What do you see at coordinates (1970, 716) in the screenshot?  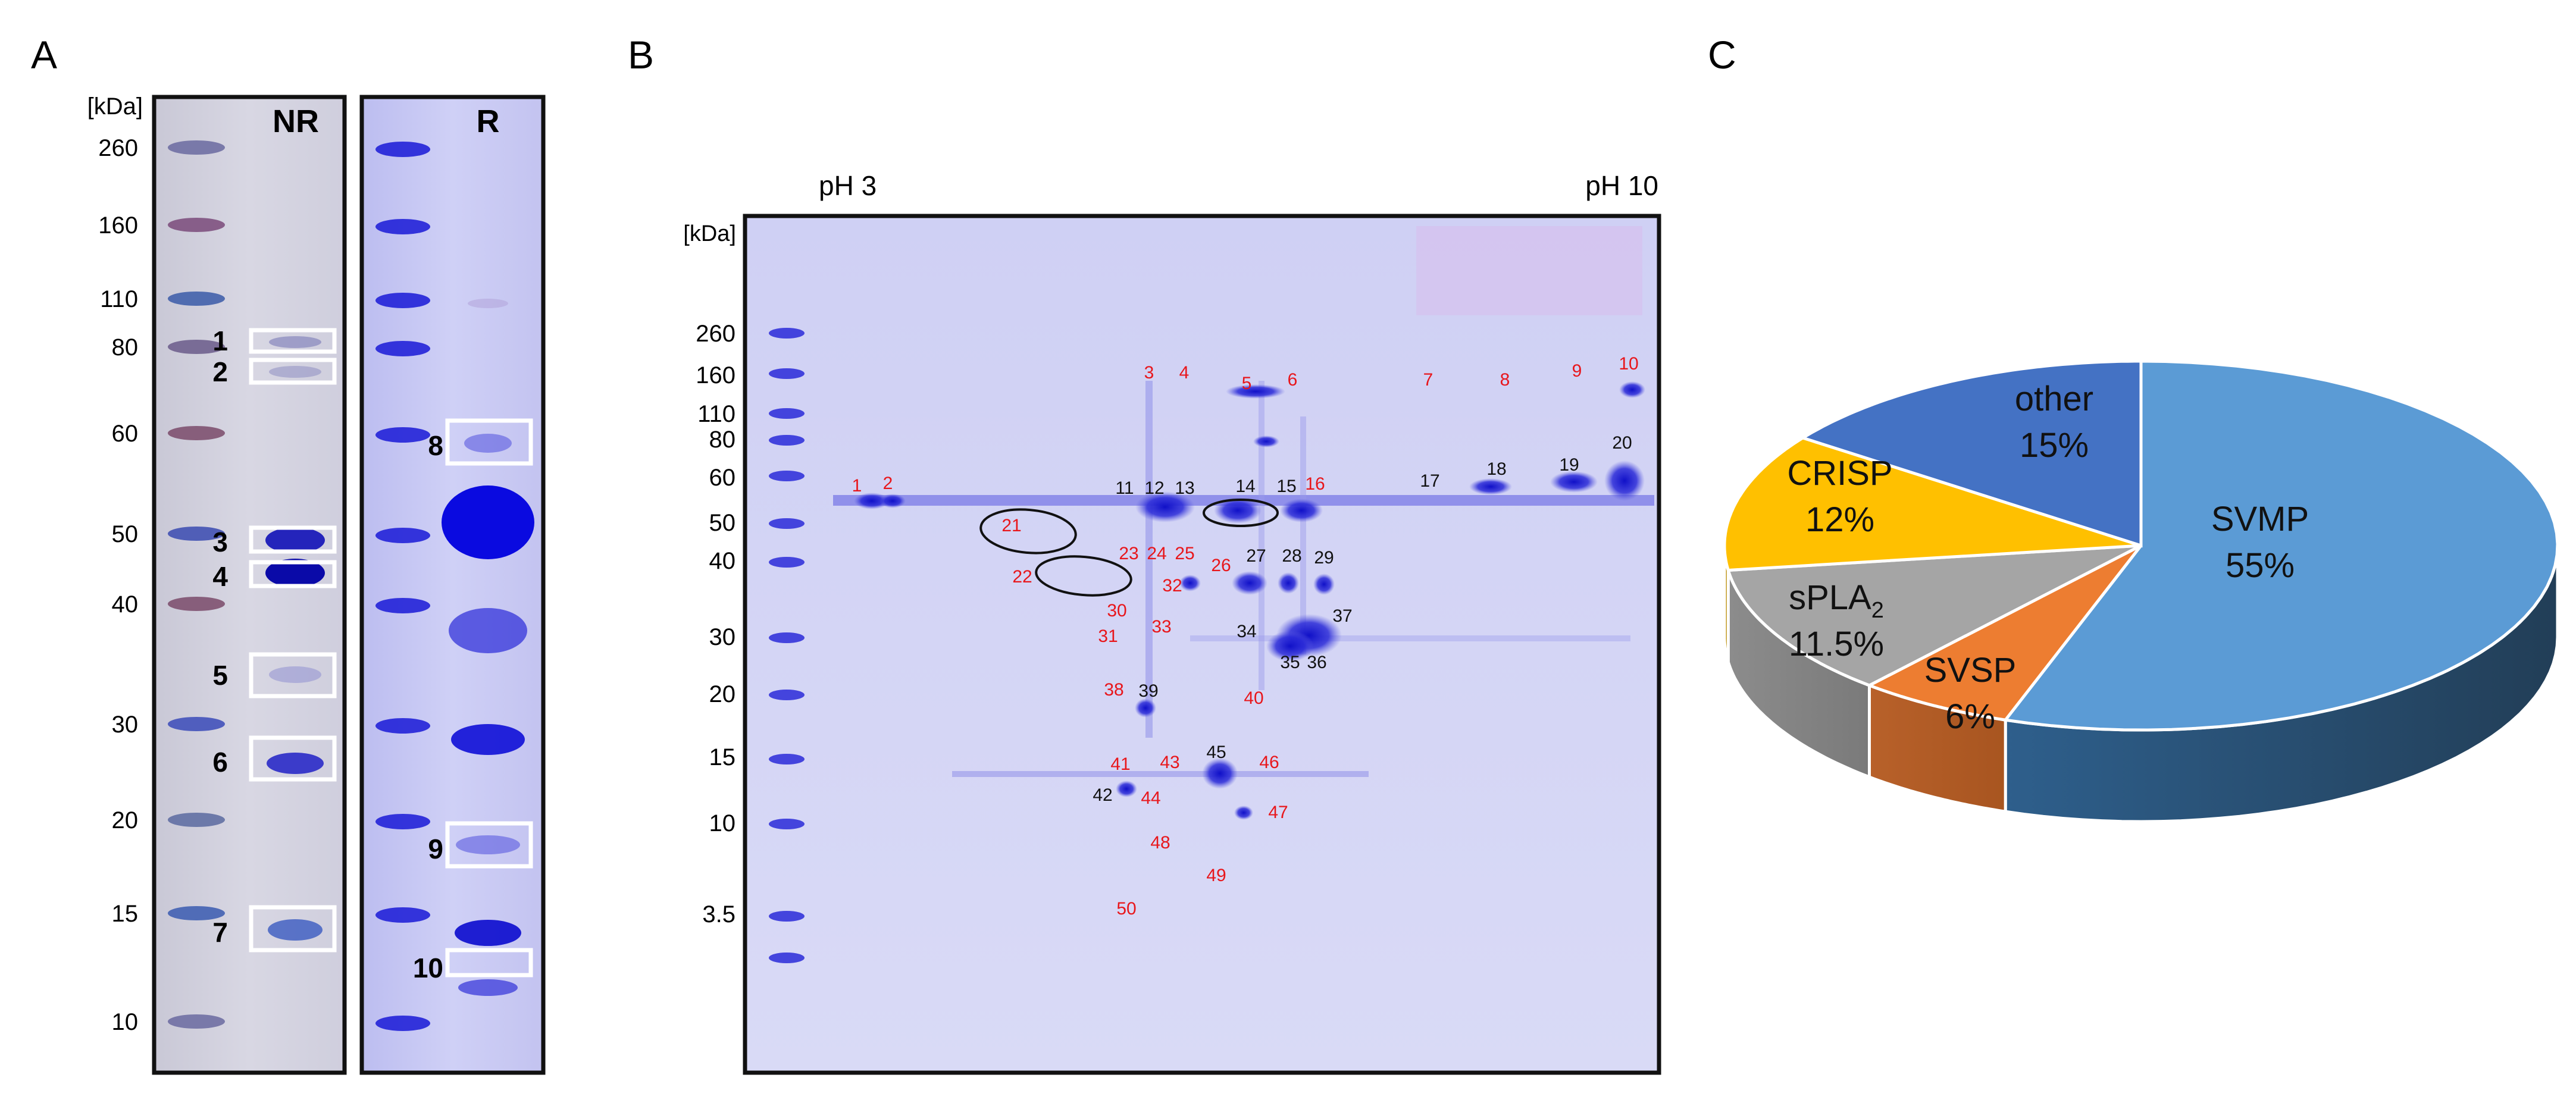 I see `pie-slice-percent: 6%` at bounding box center [1970, 716].